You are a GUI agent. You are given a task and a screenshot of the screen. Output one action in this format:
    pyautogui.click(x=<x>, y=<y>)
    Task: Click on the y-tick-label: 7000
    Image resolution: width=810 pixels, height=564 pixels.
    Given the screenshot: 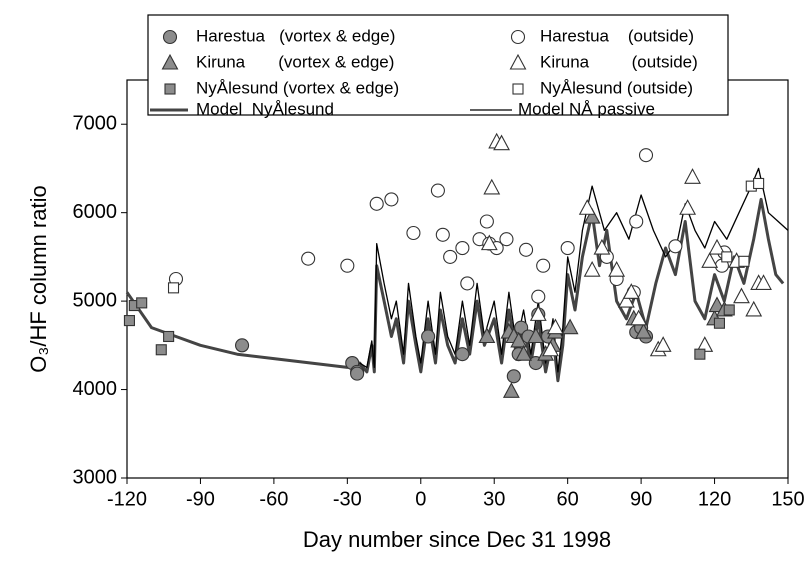 What is the action you would take?
    pyautogui.click(x=95, y=124)
    